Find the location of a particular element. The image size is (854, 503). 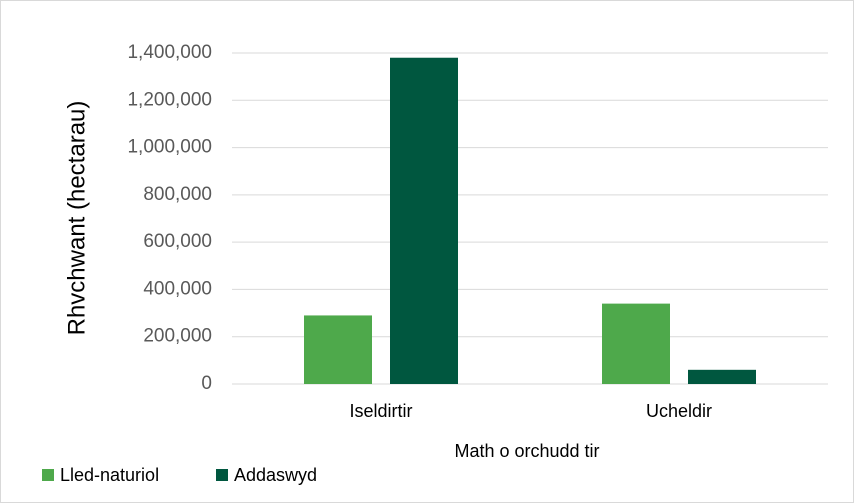

x-tick-label: Iseldirtir is located at coordinates (380, 411).